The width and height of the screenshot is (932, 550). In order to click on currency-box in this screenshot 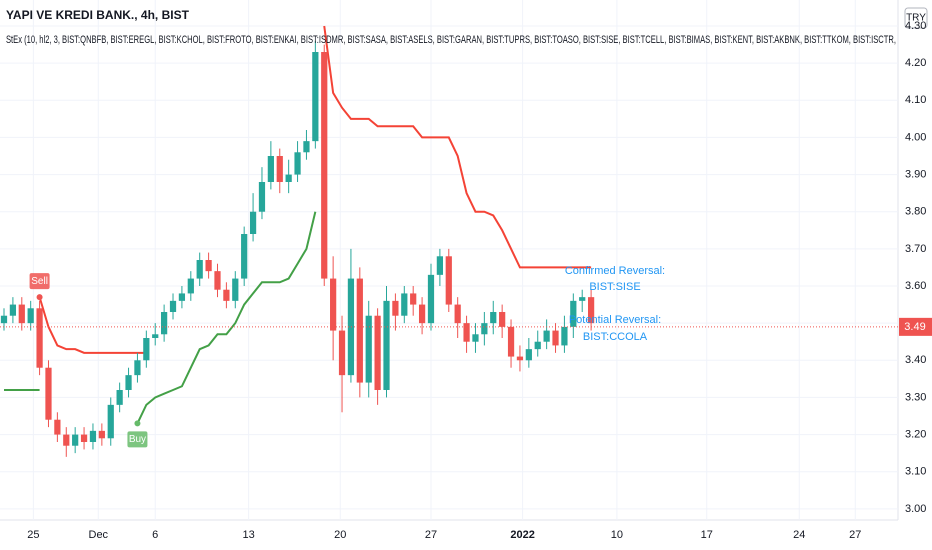, I will do `click(916, 18)`.